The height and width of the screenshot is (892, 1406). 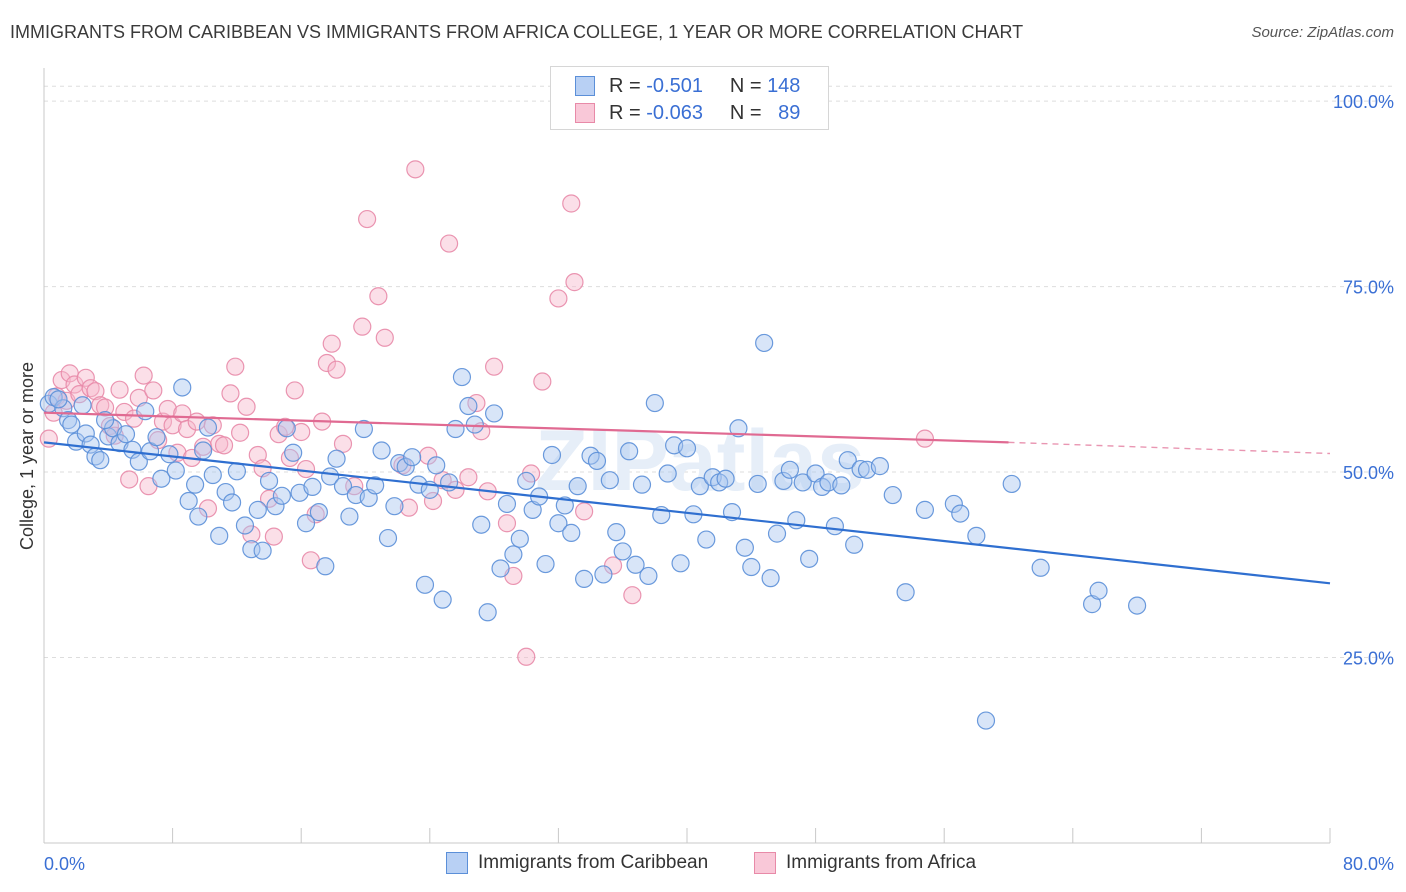 I want to click on x-tick-label: 80.0%, so click(x=1368, y=864).